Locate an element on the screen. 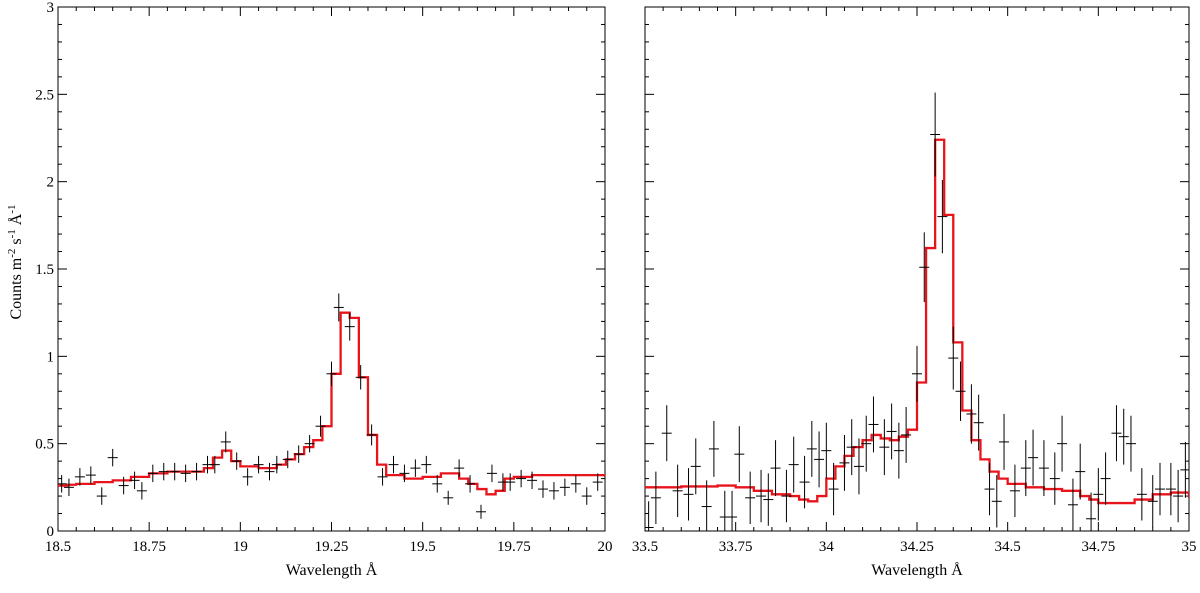 The width and height of the screenshot is (1200, 593). x-tick-label: 19.75 is located at coordinates (514, 547).